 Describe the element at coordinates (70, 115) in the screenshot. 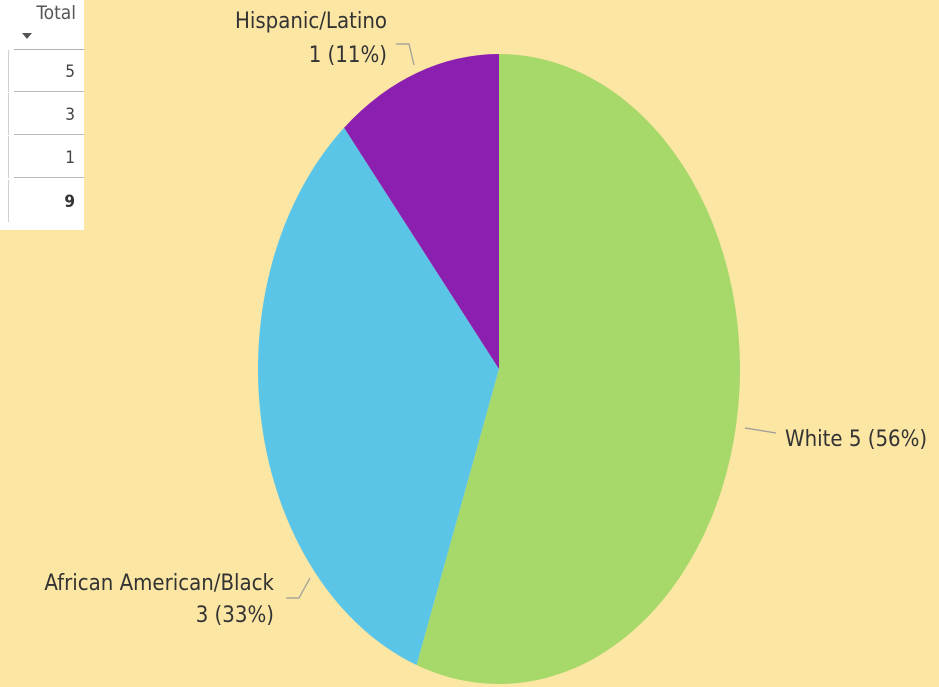

I see `table-cell-total: 3` at that location.